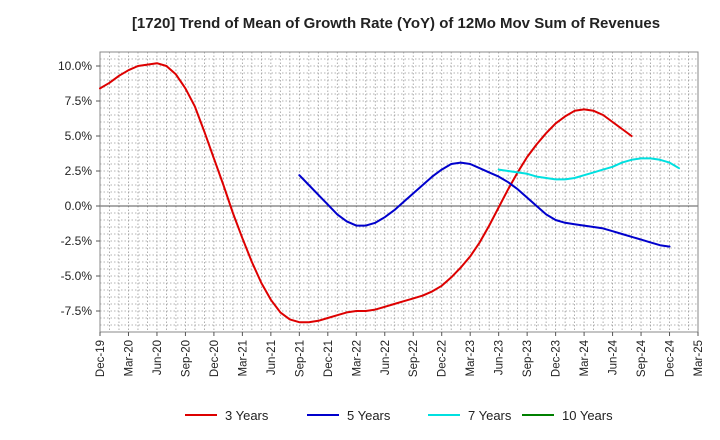 This screenshot has width=720, height=440. Describe the element at coordinates (272, 357) in the screenshot. I see `x-tick-label: Jun-21` at that location.